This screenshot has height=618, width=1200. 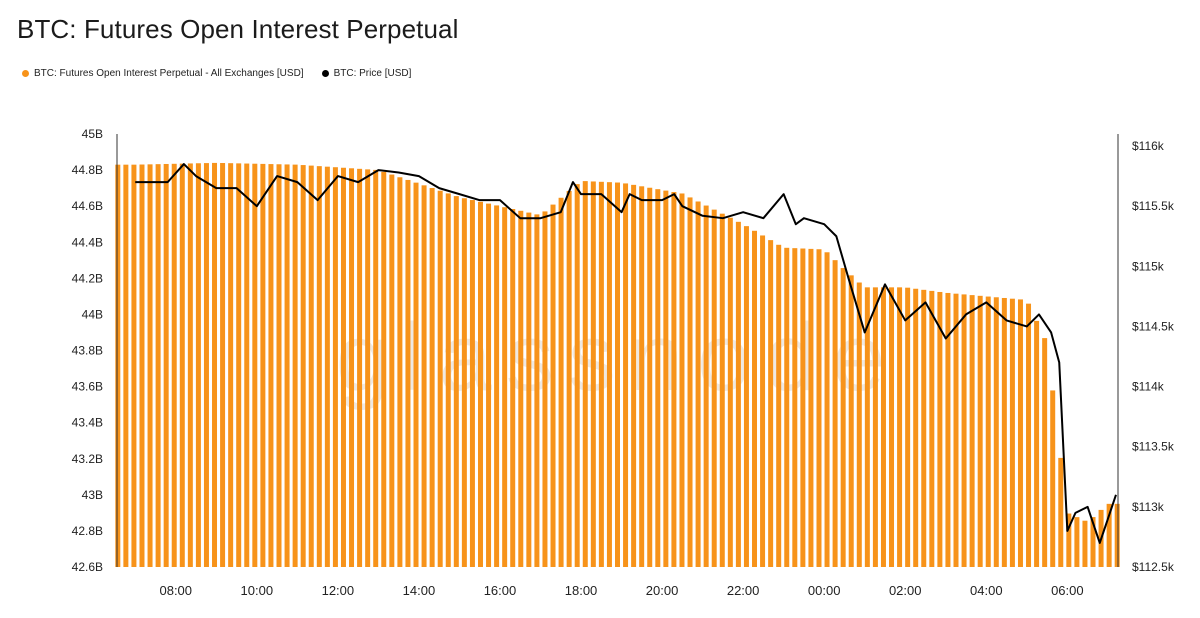 What do you see at coordinates (92, 134) in the screenshot?
I see `y-left-tick-label: 45B` at bounding box center [92, 134].